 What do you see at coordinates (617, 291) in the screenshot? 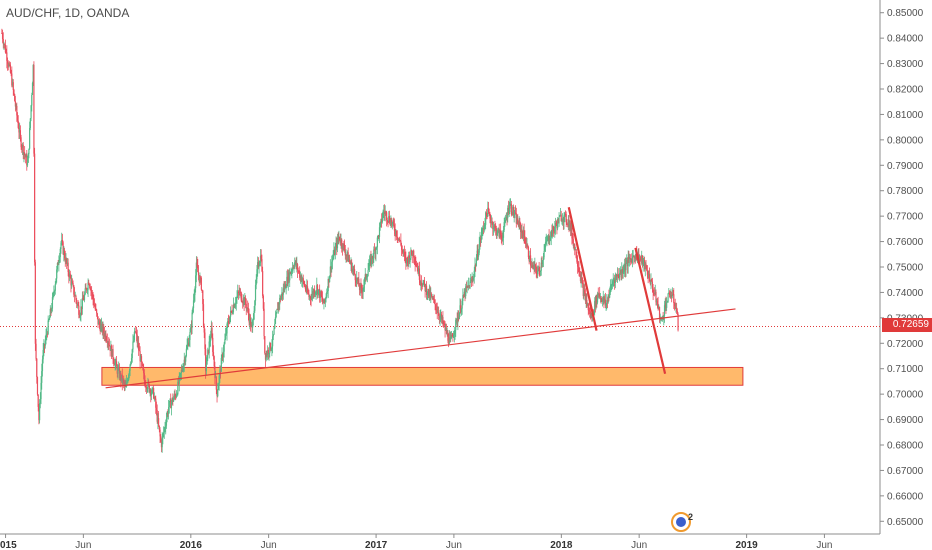
I see `projection-lines` at bounding box center [617, 291].